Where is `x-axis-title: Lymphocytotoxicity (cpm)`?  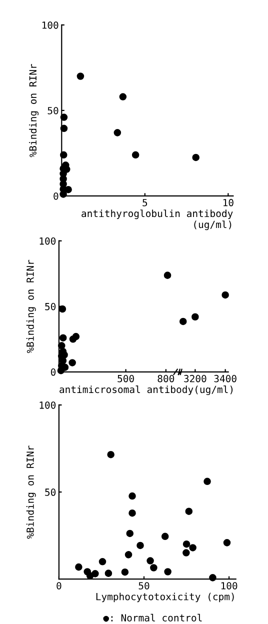
x-axis-title: Lymphocytotoxicity (cpm) is located at coordinates (165, 597).